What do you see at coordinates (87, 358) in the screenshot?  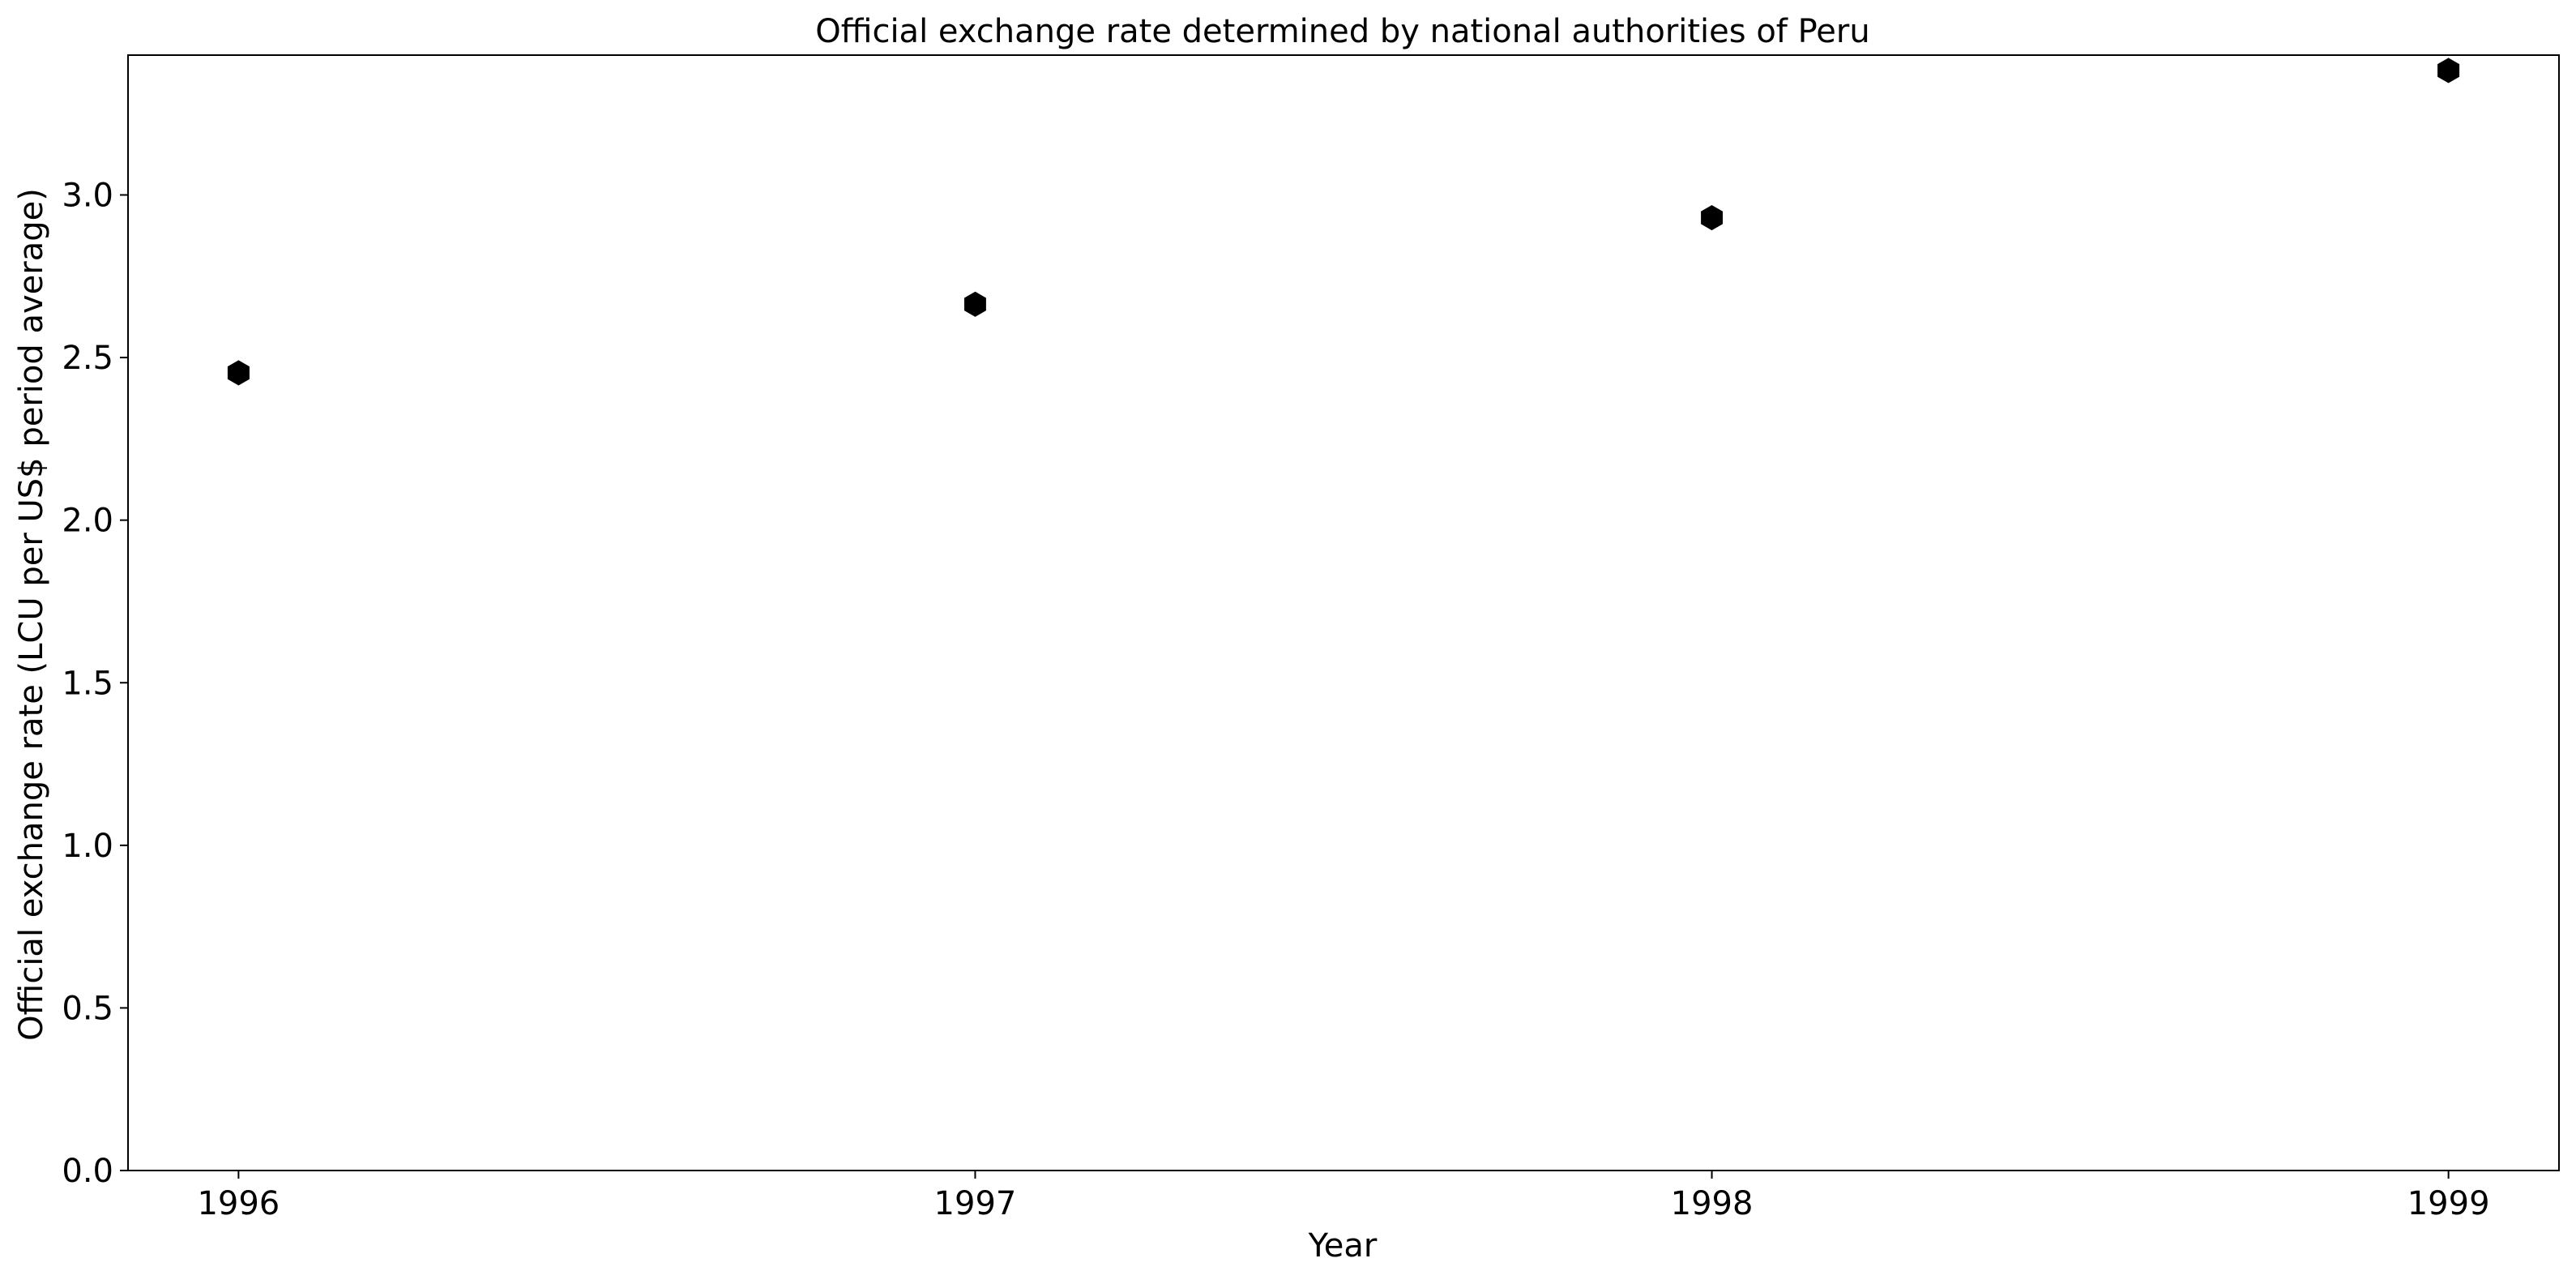 I see `y-tick-label: 2.5` at bounding box center [87, 358].